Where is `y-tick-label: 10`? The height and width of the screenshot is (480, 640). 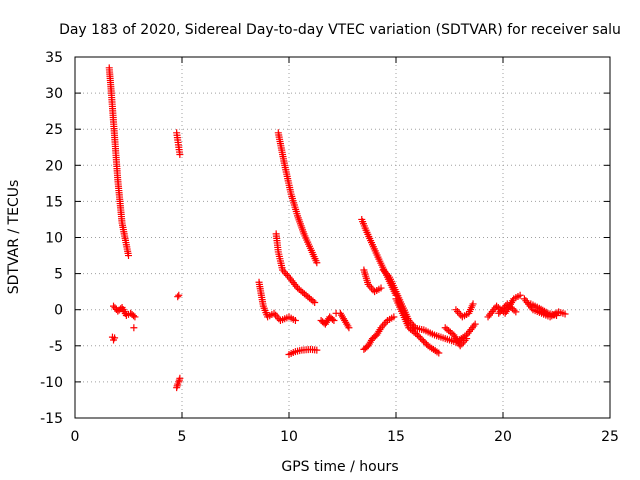 y-tick-label: 10 is located at coordinates (54, 239).